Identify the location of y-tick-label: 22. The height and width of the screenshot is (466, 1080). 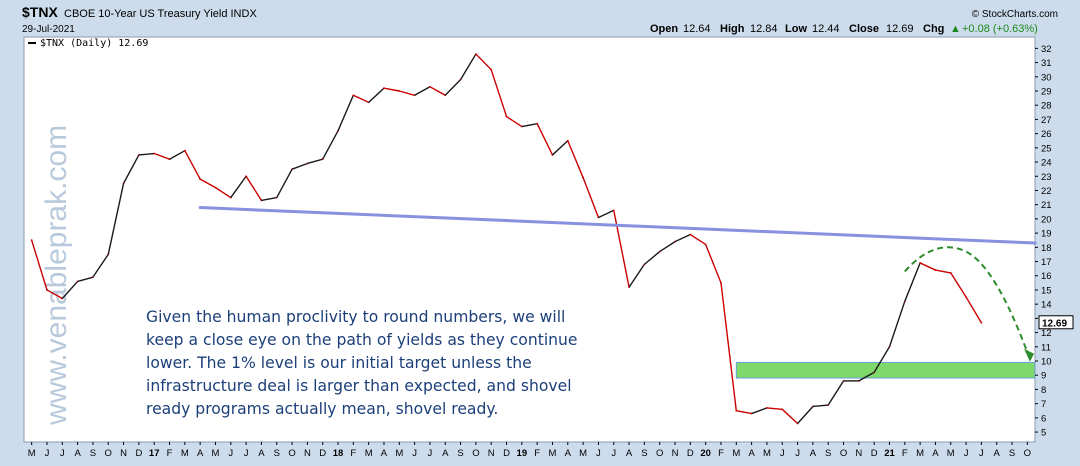
(1046, 191).